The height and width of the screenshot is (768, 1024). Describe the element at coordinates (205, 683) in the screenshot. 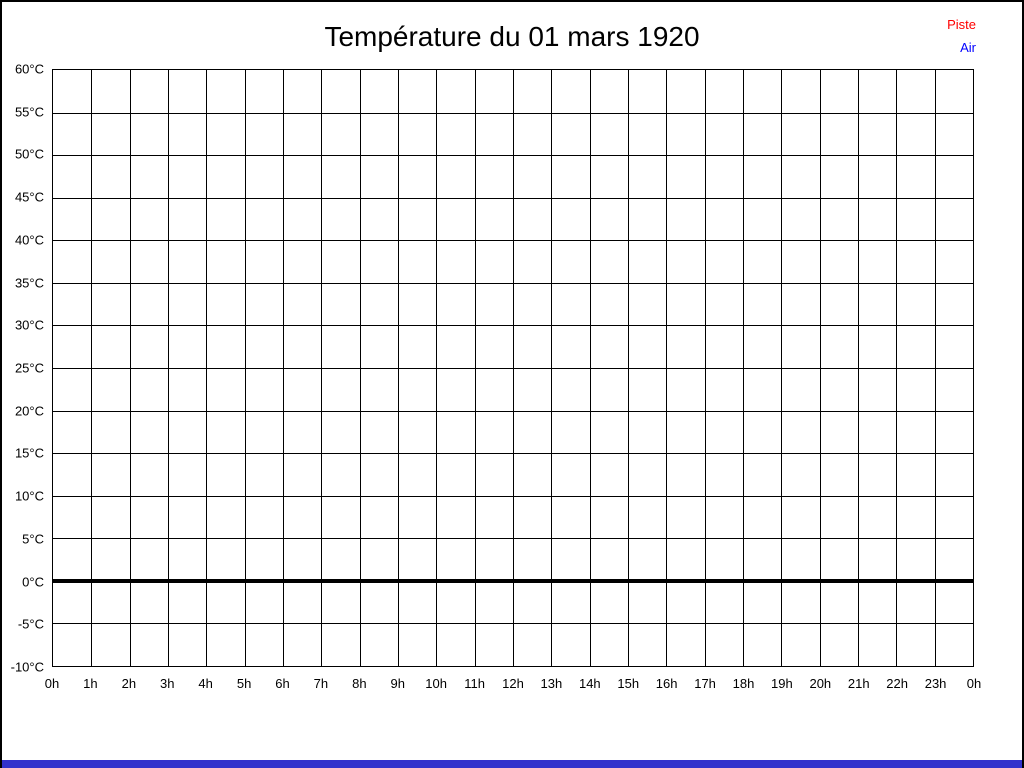

I see `x-tick-label: 4h` at that location.